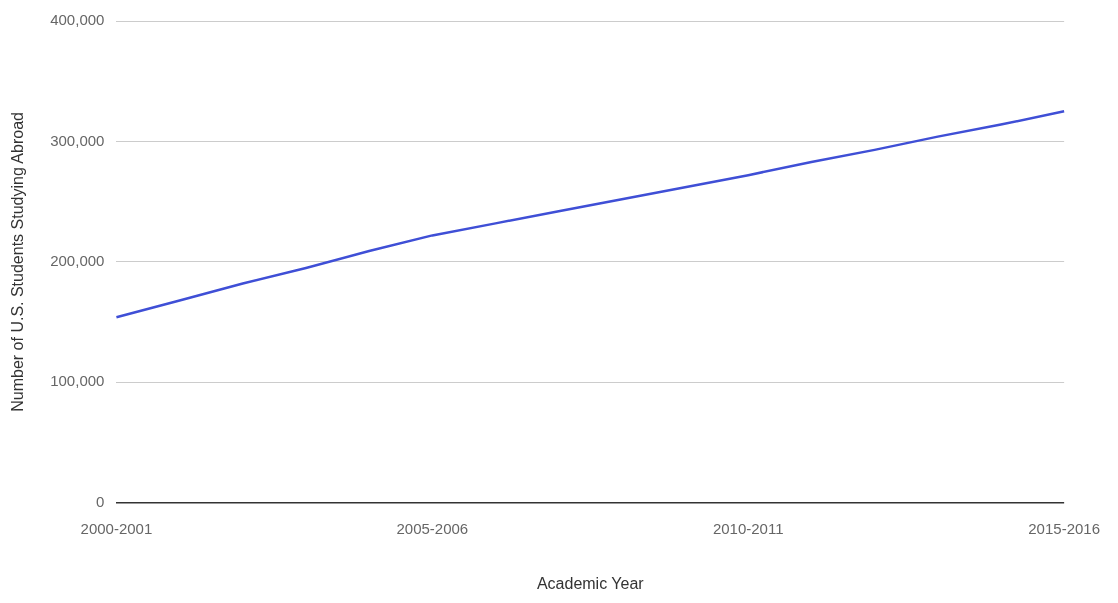  I want to click on x-tick-label: 2015-2016, so click(1064, 528).